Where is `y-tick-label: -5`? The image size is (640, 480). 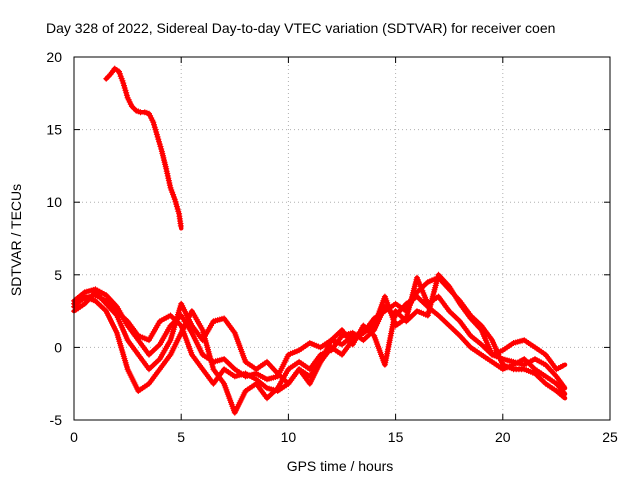
y-tick-label: -5 is located at coordinates (56, 420).